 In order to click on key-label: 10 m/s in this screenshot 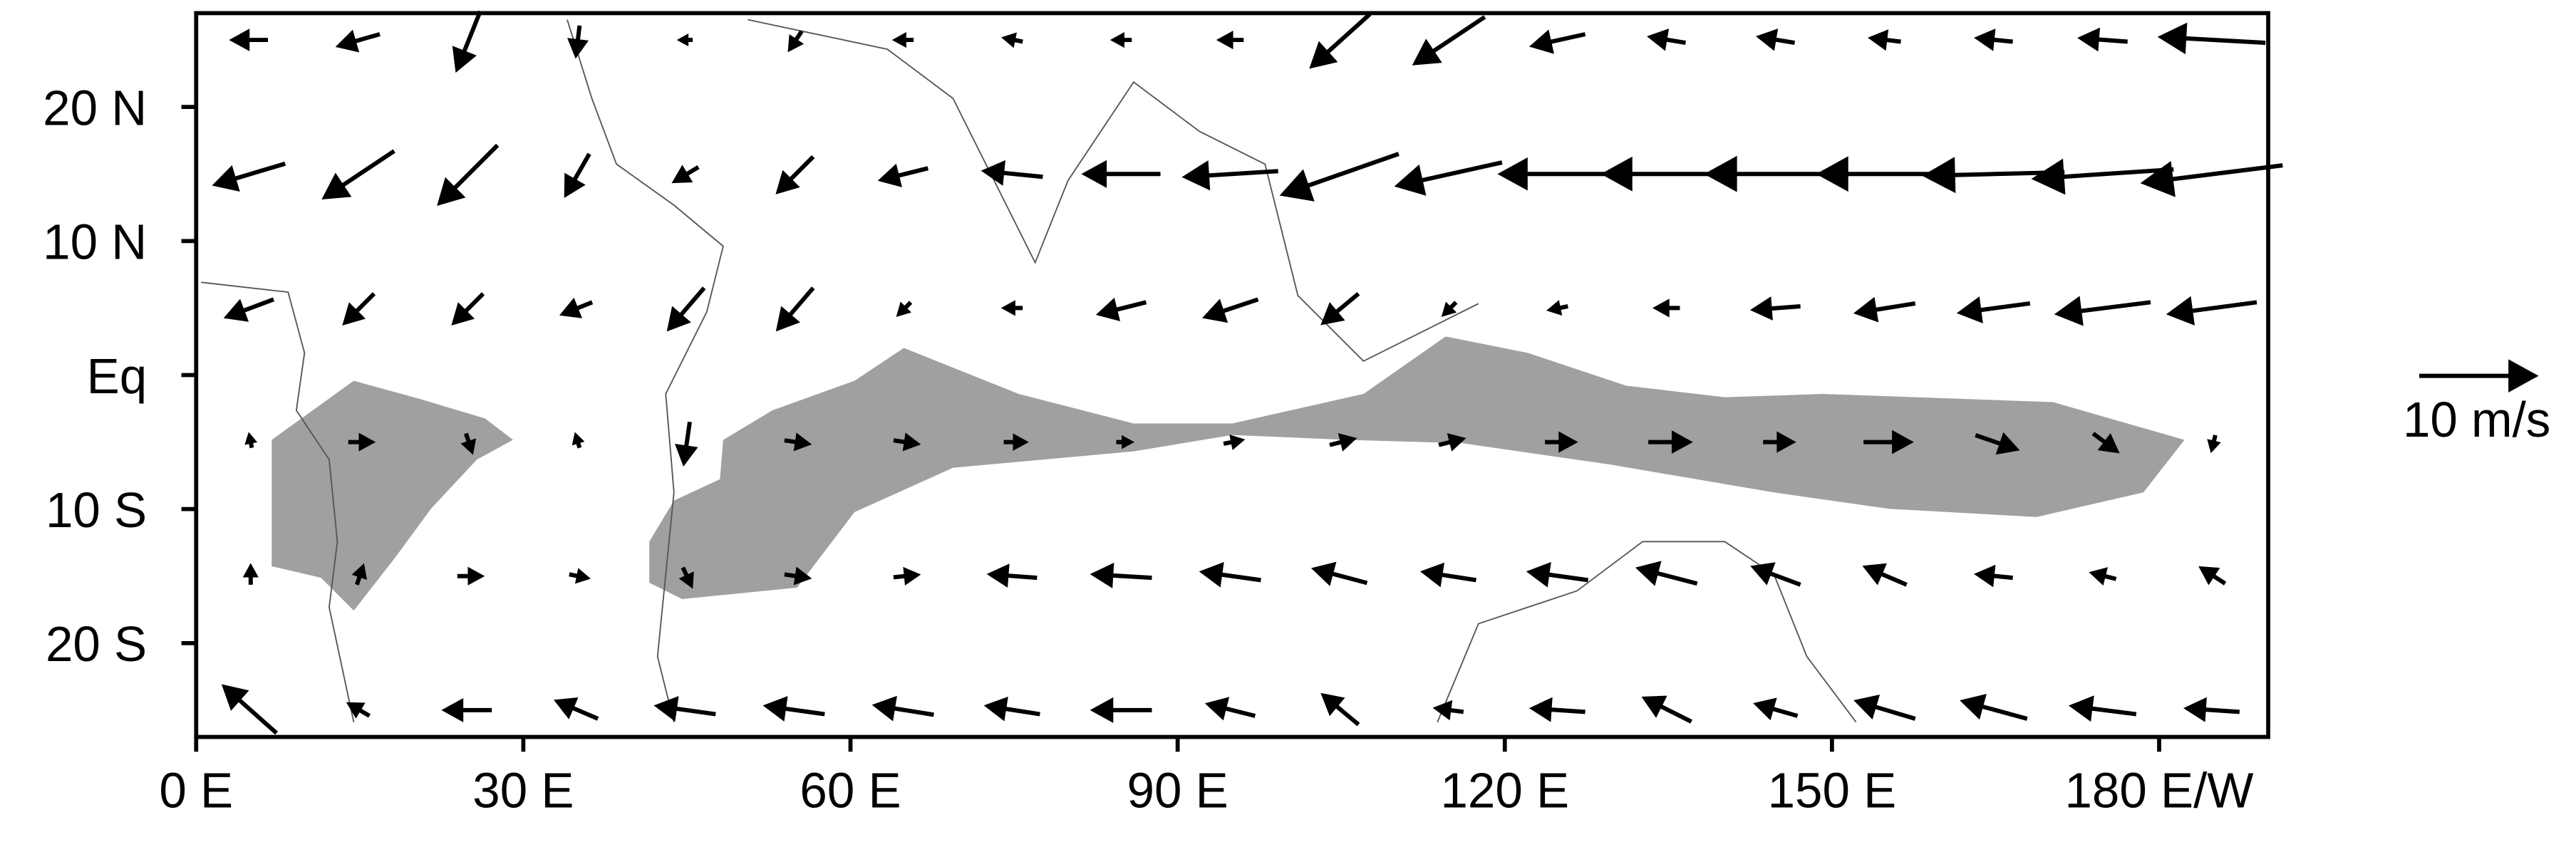, I will do `click(2477, 419)`.